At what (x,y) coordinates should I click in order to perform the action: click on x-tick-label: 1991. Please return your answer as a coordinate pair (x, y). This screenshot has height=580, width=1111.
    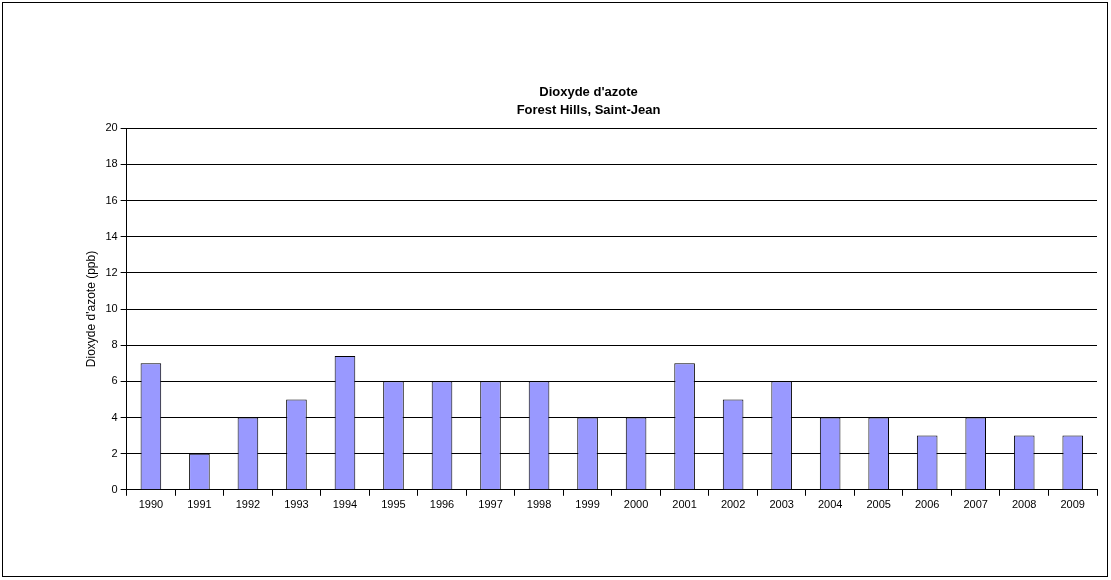
    Looking at the image, I should click on (199, 504).